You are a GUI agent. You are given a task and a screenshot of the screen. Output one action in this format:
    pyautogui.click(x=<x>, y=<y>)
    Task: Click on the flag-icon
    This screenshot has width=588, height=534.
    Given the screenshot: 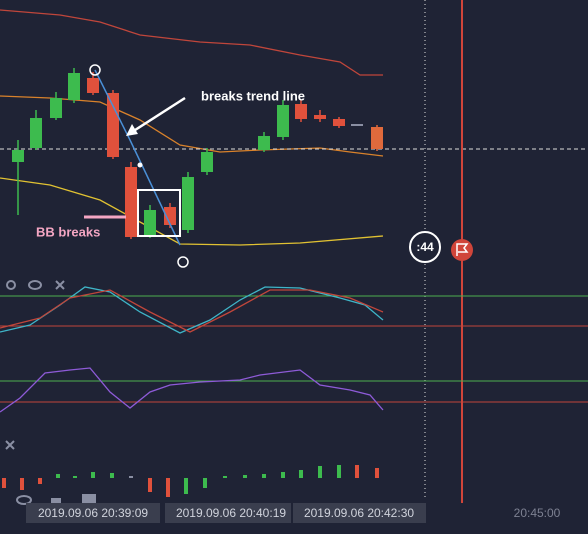 What is the action you would take?
    pyautogui.click(x=462, y=249)
    